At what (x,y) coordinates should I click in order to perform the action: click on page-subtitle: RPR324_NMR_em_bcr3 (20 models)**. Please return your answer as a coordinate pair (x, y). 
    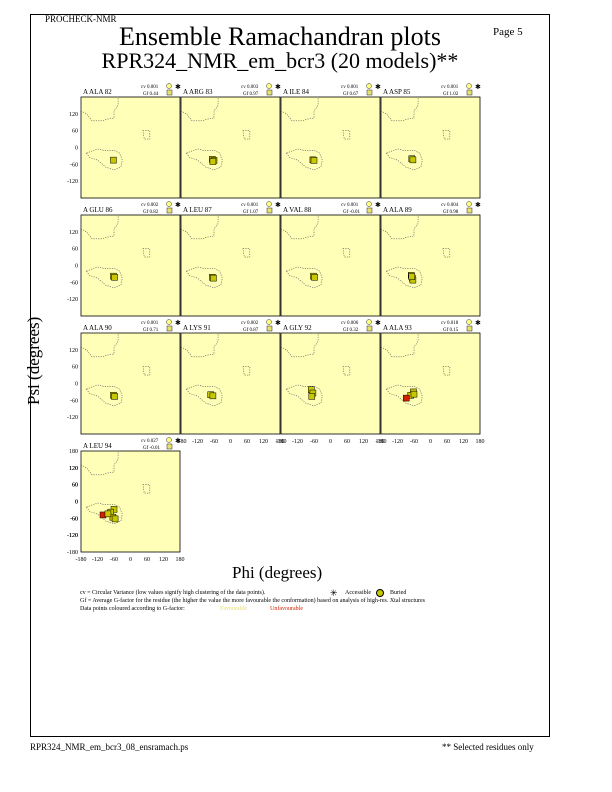
    Looking at the image, I should click on (280, 60).